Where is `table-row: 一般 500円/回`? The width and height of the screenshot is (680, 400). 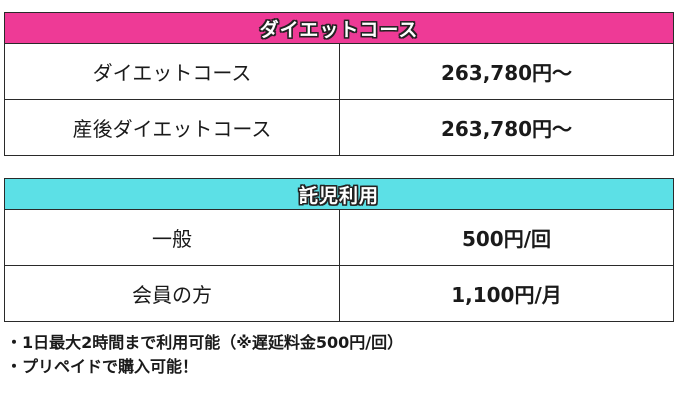
table-row: 一般 500円/回 is located at coordinates (339, 237).